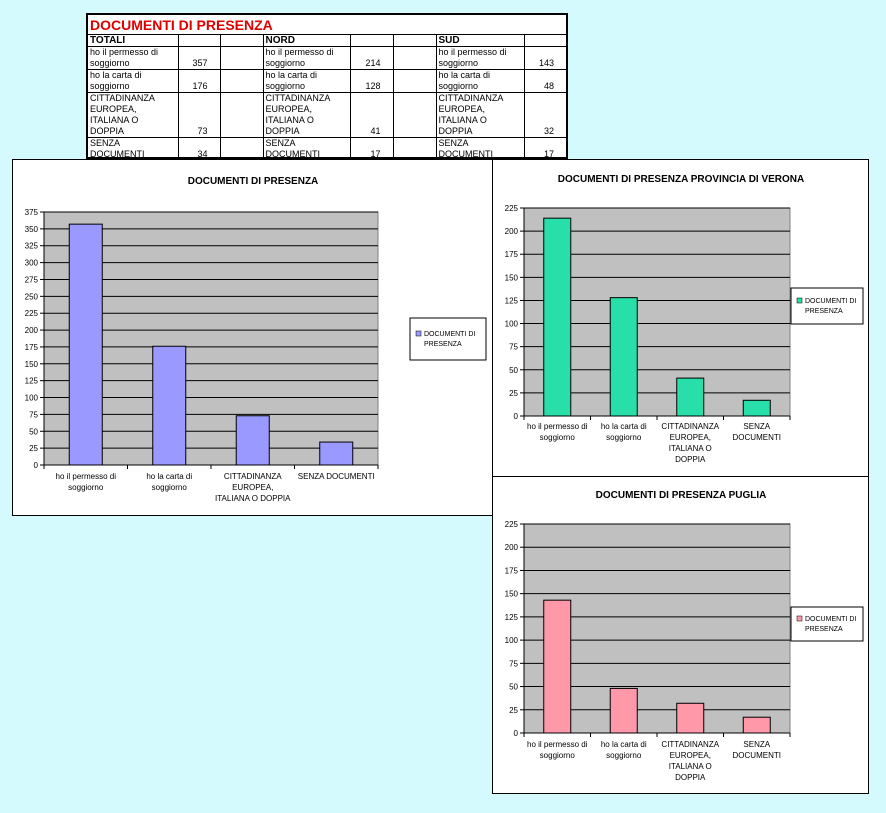  Describe the element at coordinates (32, 263) in the screenshot. I see `y-tick-label: 300` at that location.